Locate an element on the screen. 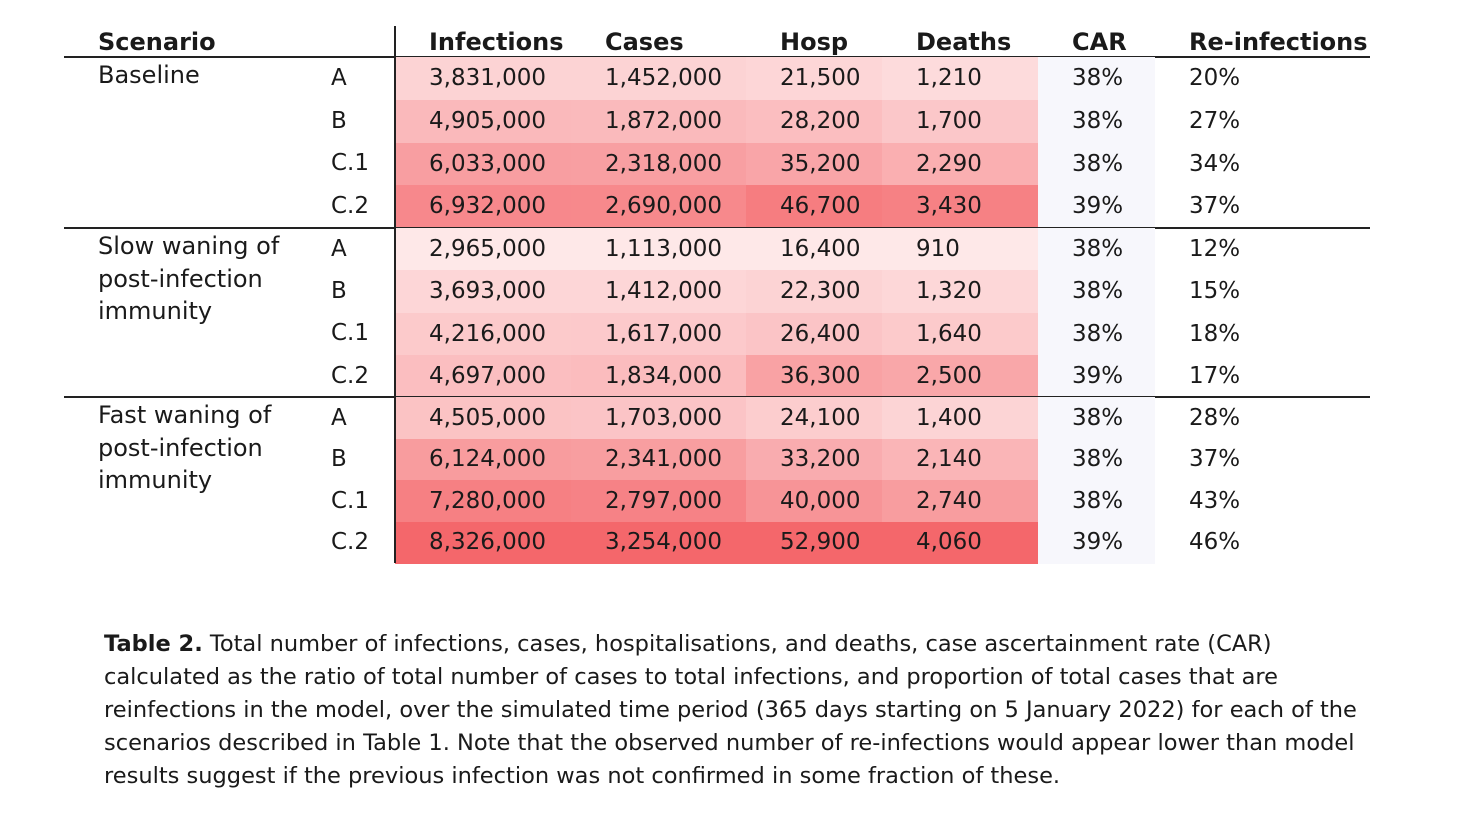  header-cases: Cases is located at coordinates (644, 41).